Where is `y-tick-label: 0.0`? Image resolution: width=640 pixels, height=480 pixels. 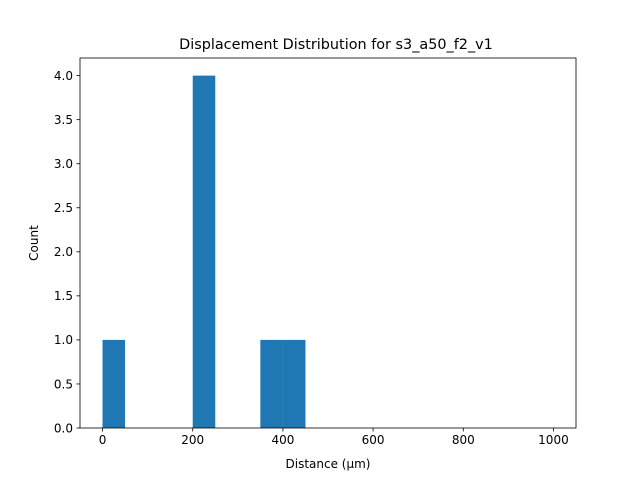
y-tick-label: 0.0 is located at coordinates (63, 428).